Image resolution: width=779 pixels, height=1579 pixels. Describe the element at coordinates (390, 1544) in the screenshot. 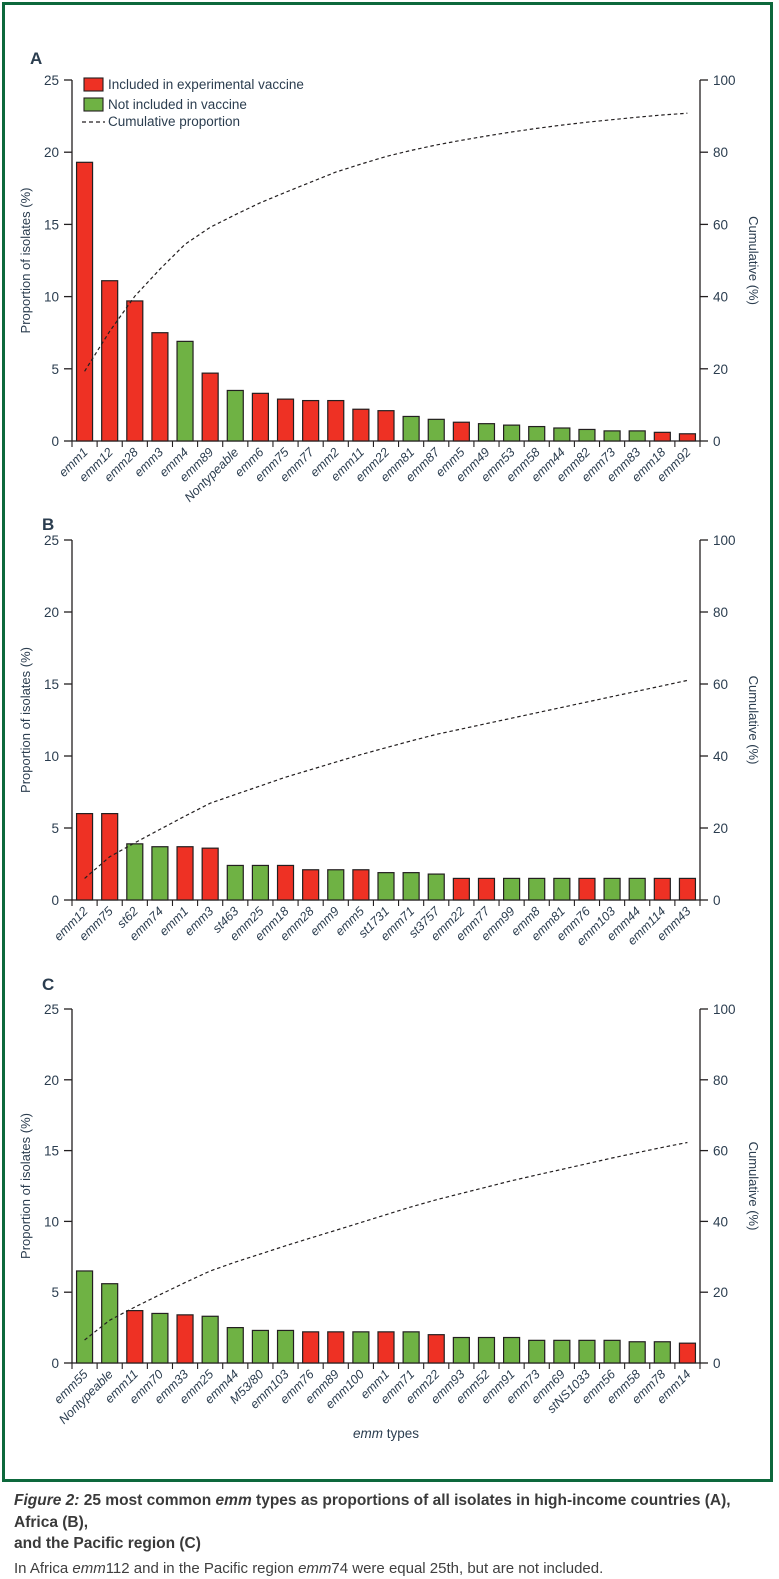

I see `caption-heading-line: and the Pacific region (C)` at that location.